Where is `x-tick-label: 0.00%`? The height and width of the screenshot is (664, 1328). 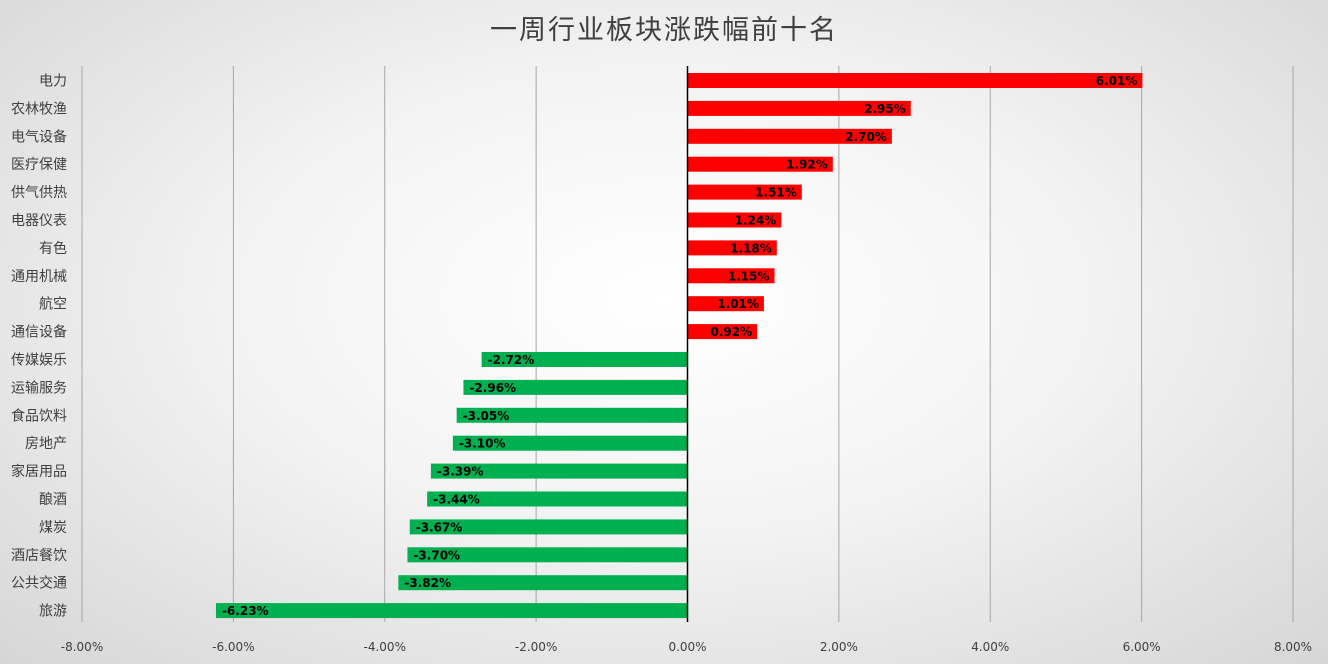
x-tick-label: 0.00% is located at coordinates (687, 647).